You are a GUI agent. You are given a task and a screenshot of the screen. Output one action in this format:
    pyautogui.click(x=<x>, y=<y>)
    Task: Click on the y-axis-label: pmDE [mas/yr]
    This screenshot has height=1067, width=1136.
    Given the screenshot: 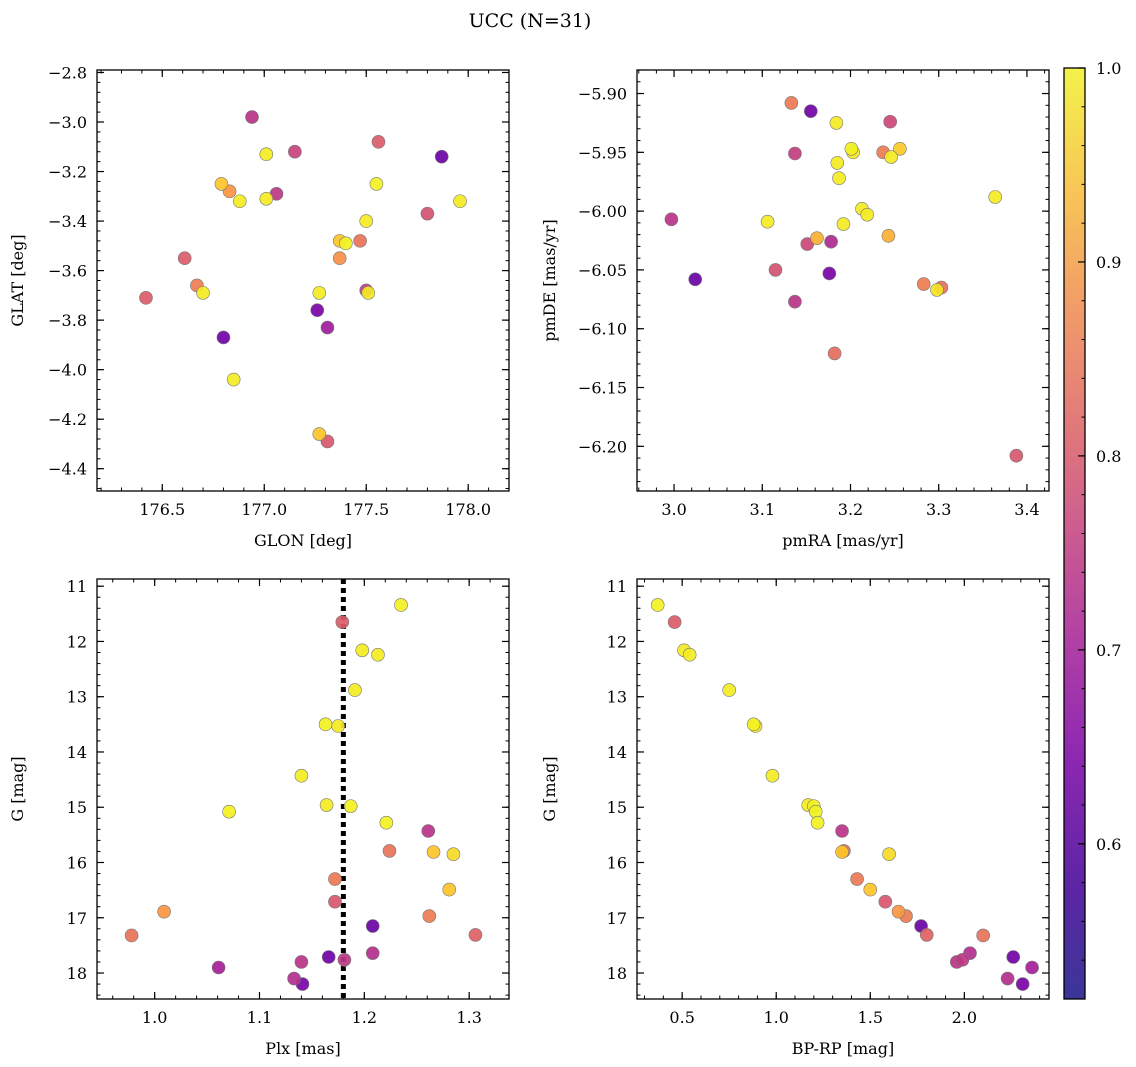 What is the action you would take?
    pyautogui.click(x=549, y=280)
    